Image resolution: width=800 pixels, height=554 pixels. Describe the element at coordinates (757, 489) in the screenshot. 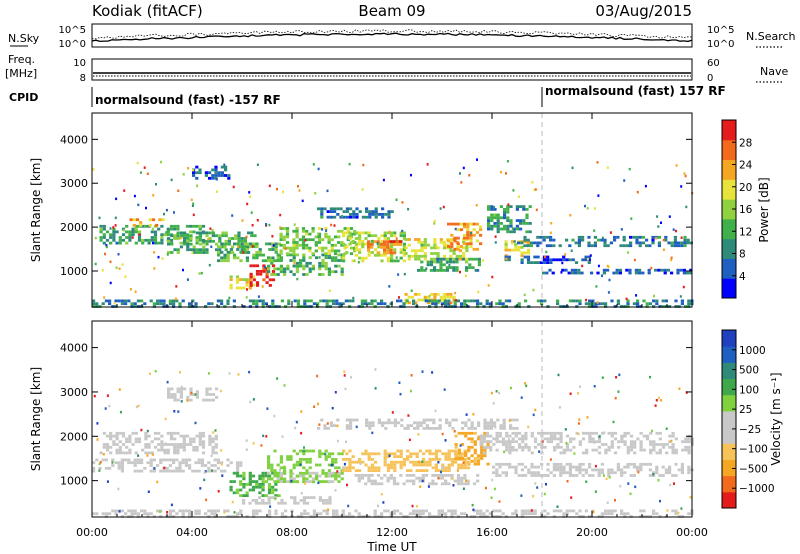

I see `colorbar-tick-label: −1000` at that location.